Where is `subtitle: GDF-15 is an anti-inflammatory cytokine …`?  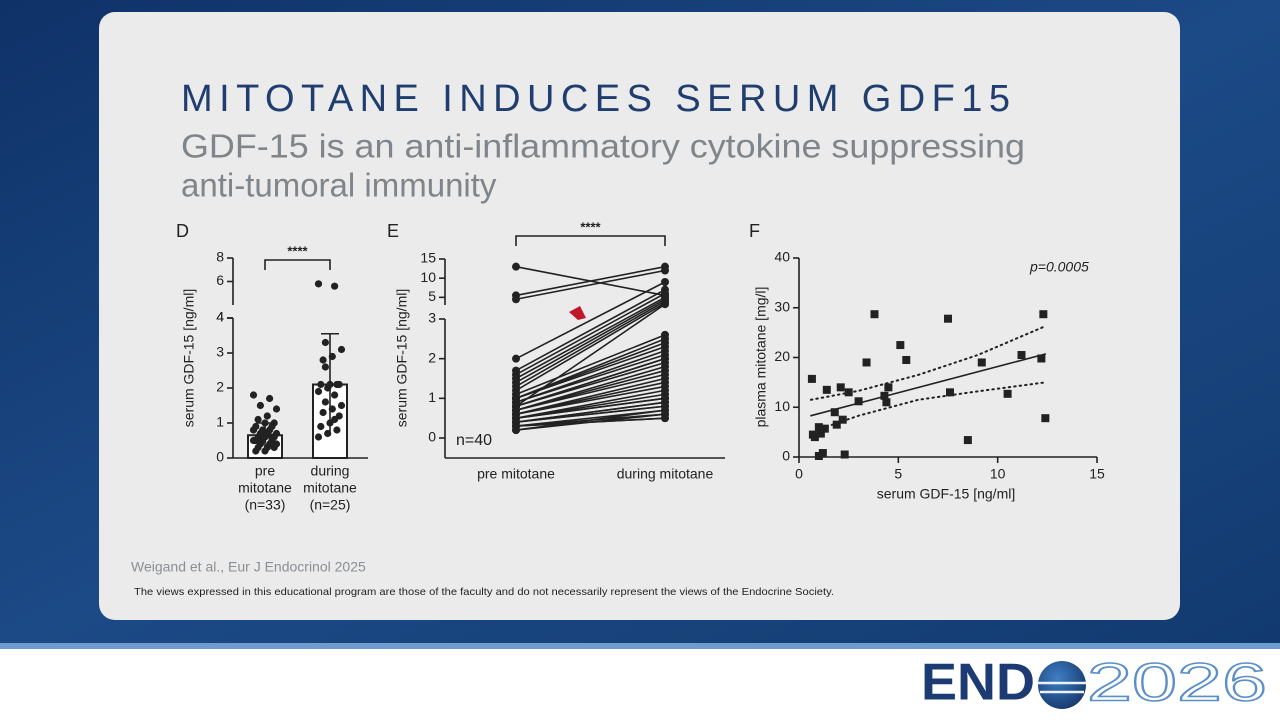 subtitle: GDF-15 is an anti-inflammatory cytokine … is located at coordinates (603, 146).